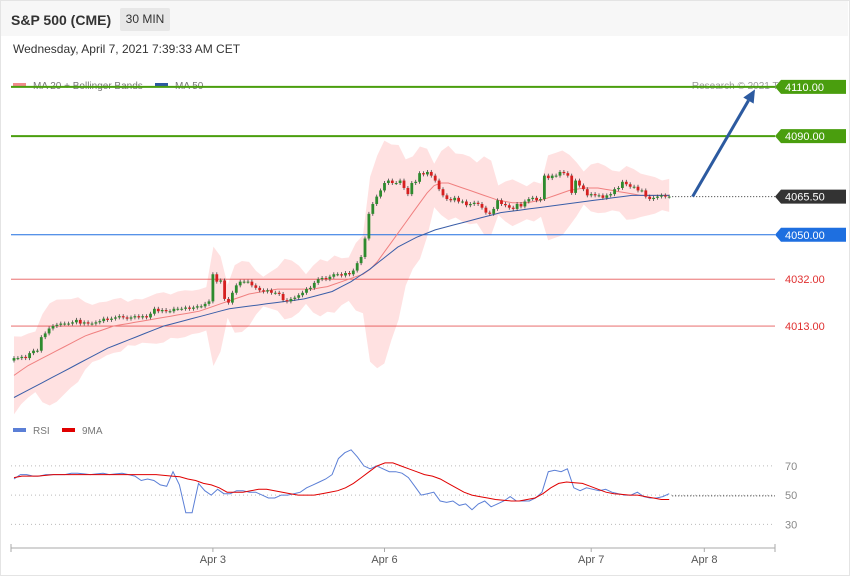 Image resolution: width=850 pixels, height=576 pixels. What do you see at coordinates (720, 148) in the screenshot?
I see `arrow-shaft` at bounding box center [720, 148].